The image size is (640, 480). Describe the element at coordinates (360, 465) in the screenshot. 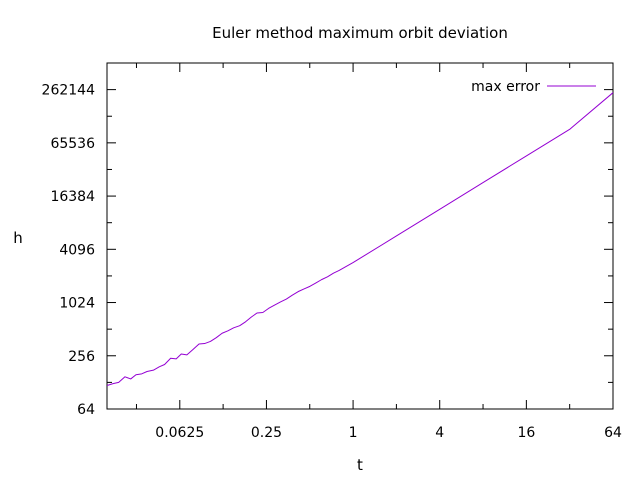

I see `x-axis-label: t` at that location.